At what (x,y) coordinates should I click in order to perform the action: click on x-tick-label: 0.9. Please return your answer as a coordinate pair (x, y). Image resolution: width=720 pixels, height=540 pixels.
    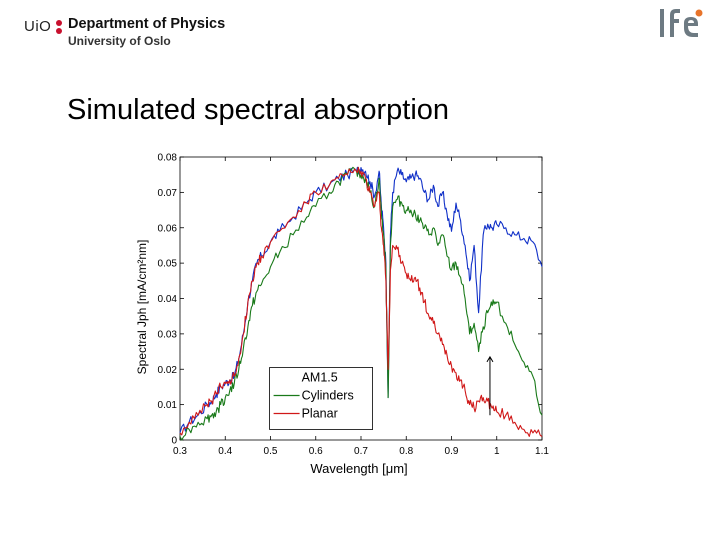
    Looking at the image, I should click on (452, 451).